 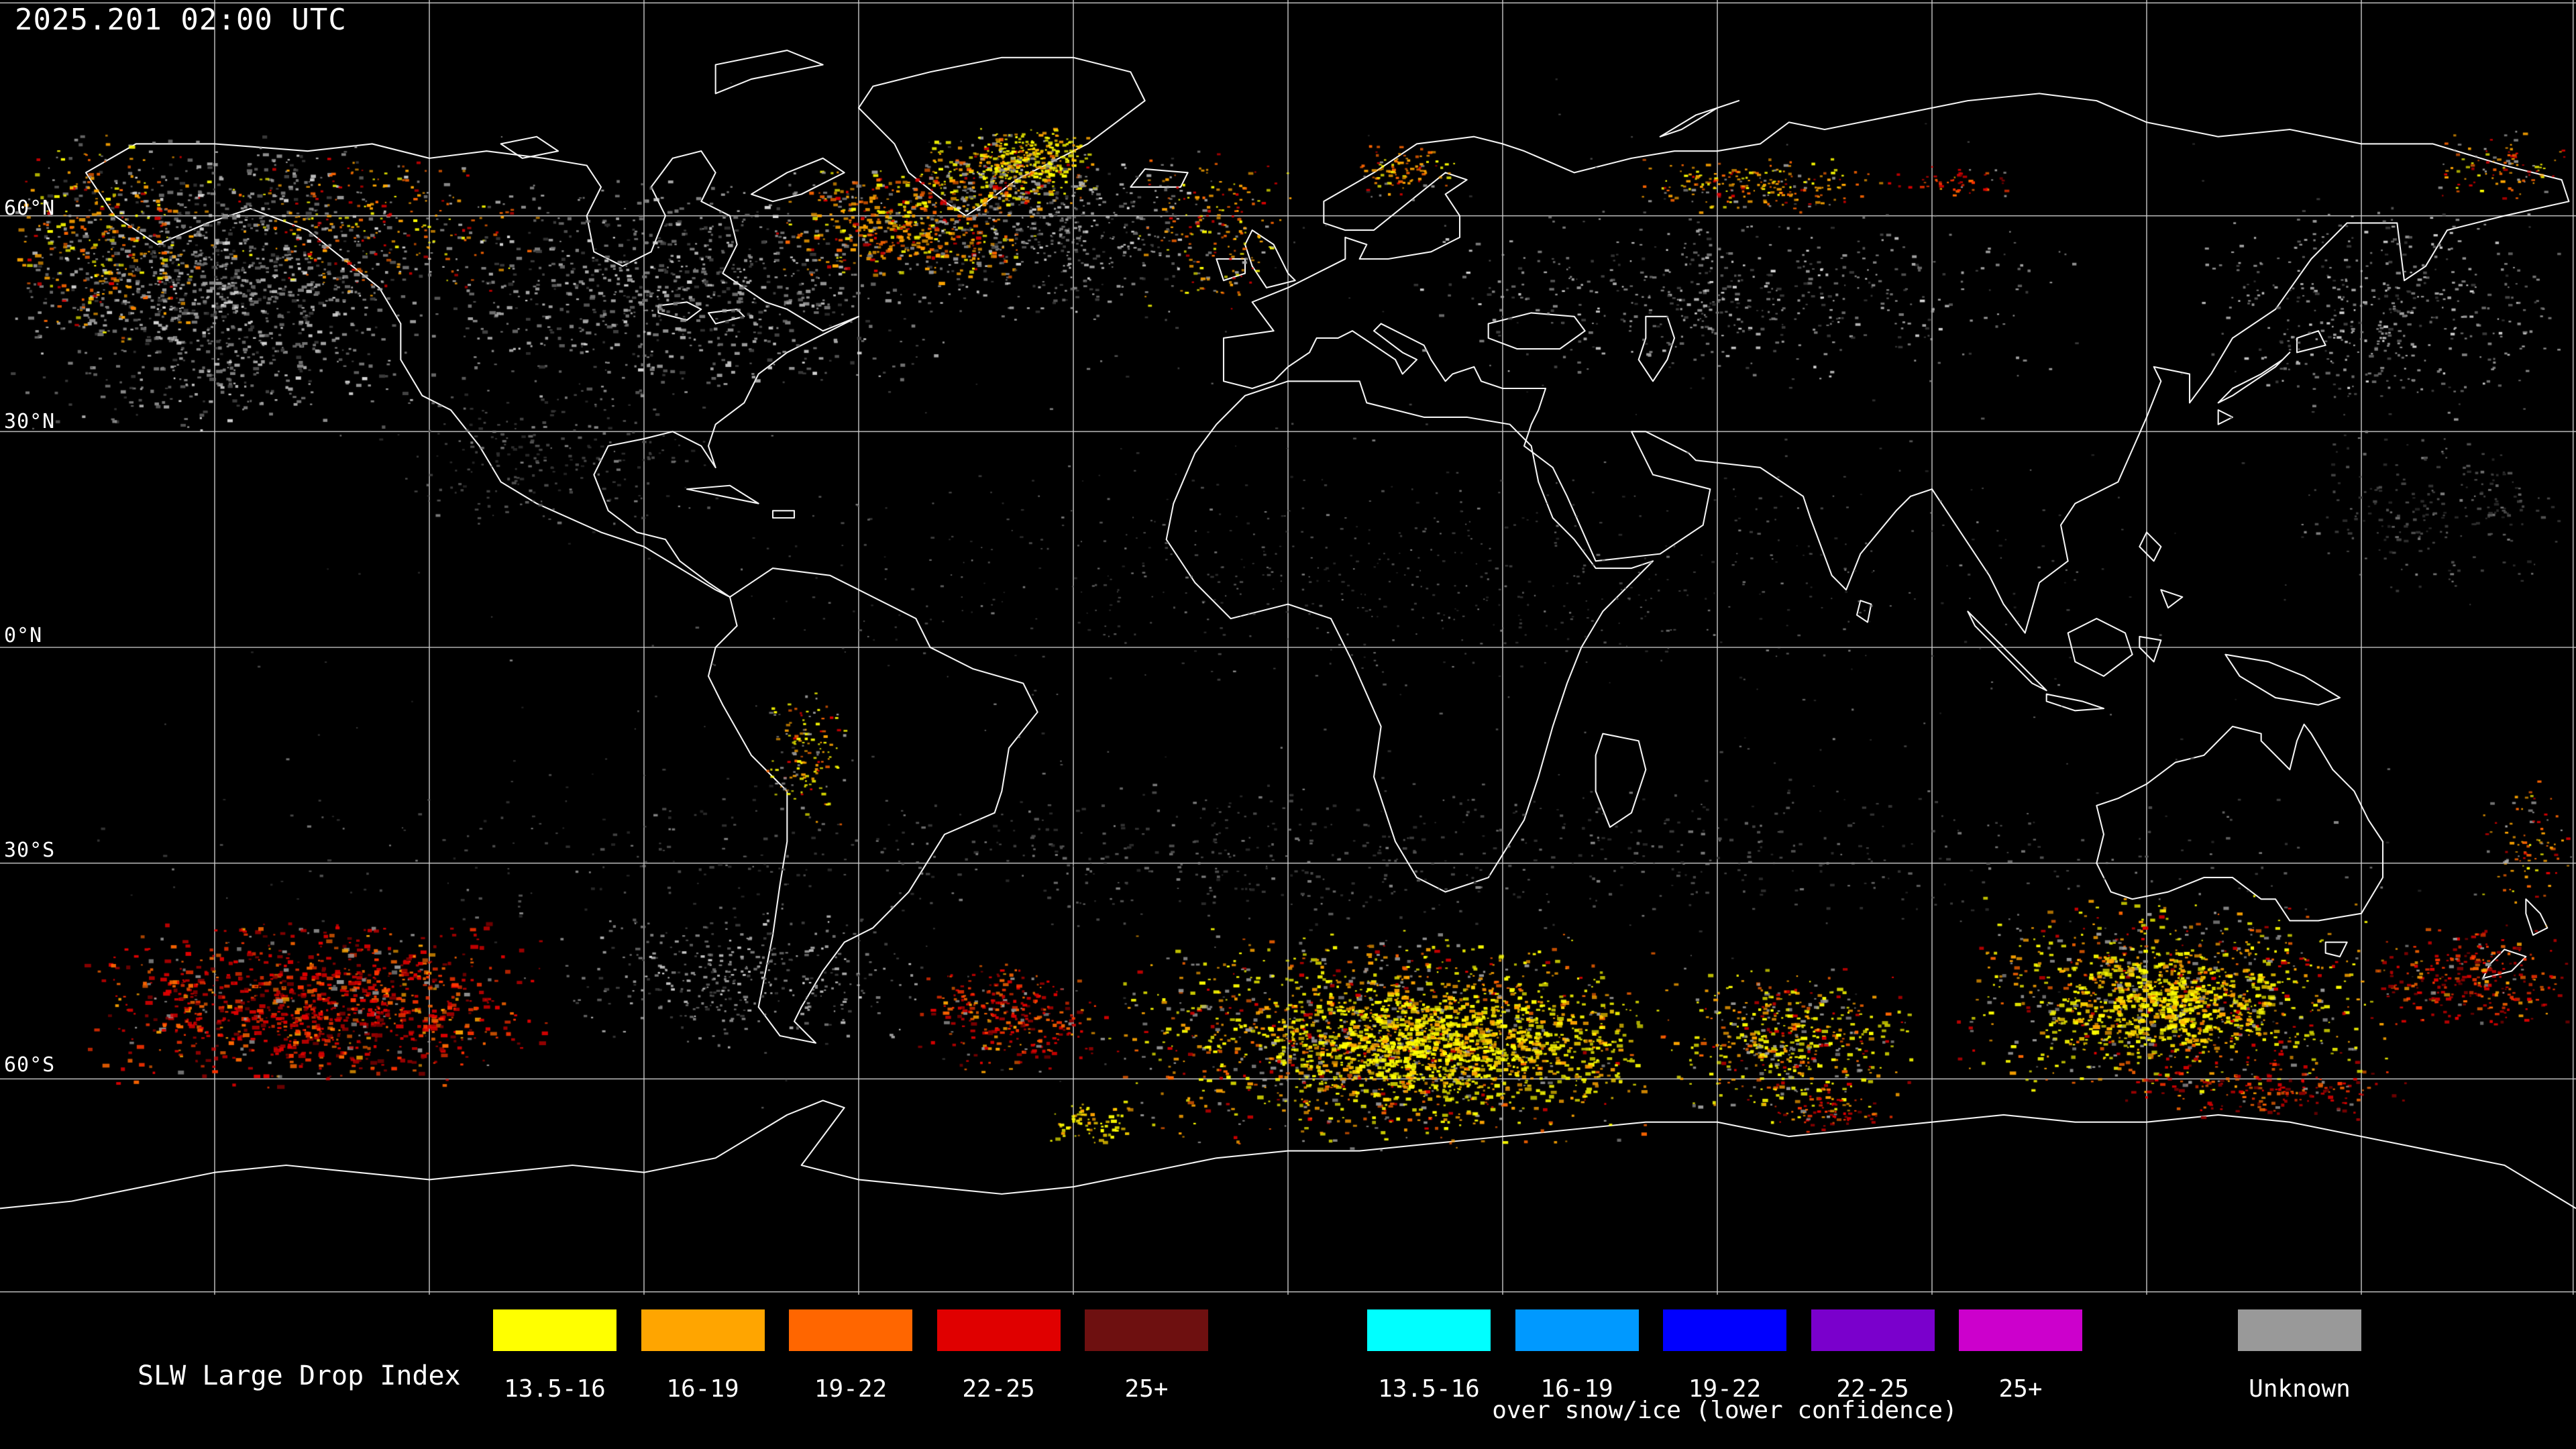 What do you see at coordinates (998, 1356) in the screenshot?
I see `primary-bin-22-25: 22-25` at bounding box center [998, 1356].